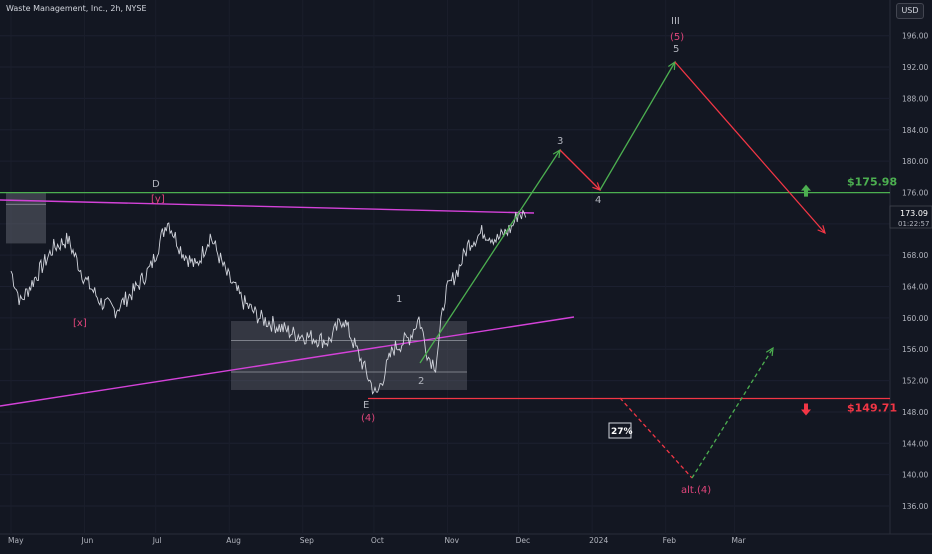 This screenshot has height=554, width=932. Describe the element at coordinates (915, 98) in the screenshot. I see `price-tick-label: 188.00` at that location.